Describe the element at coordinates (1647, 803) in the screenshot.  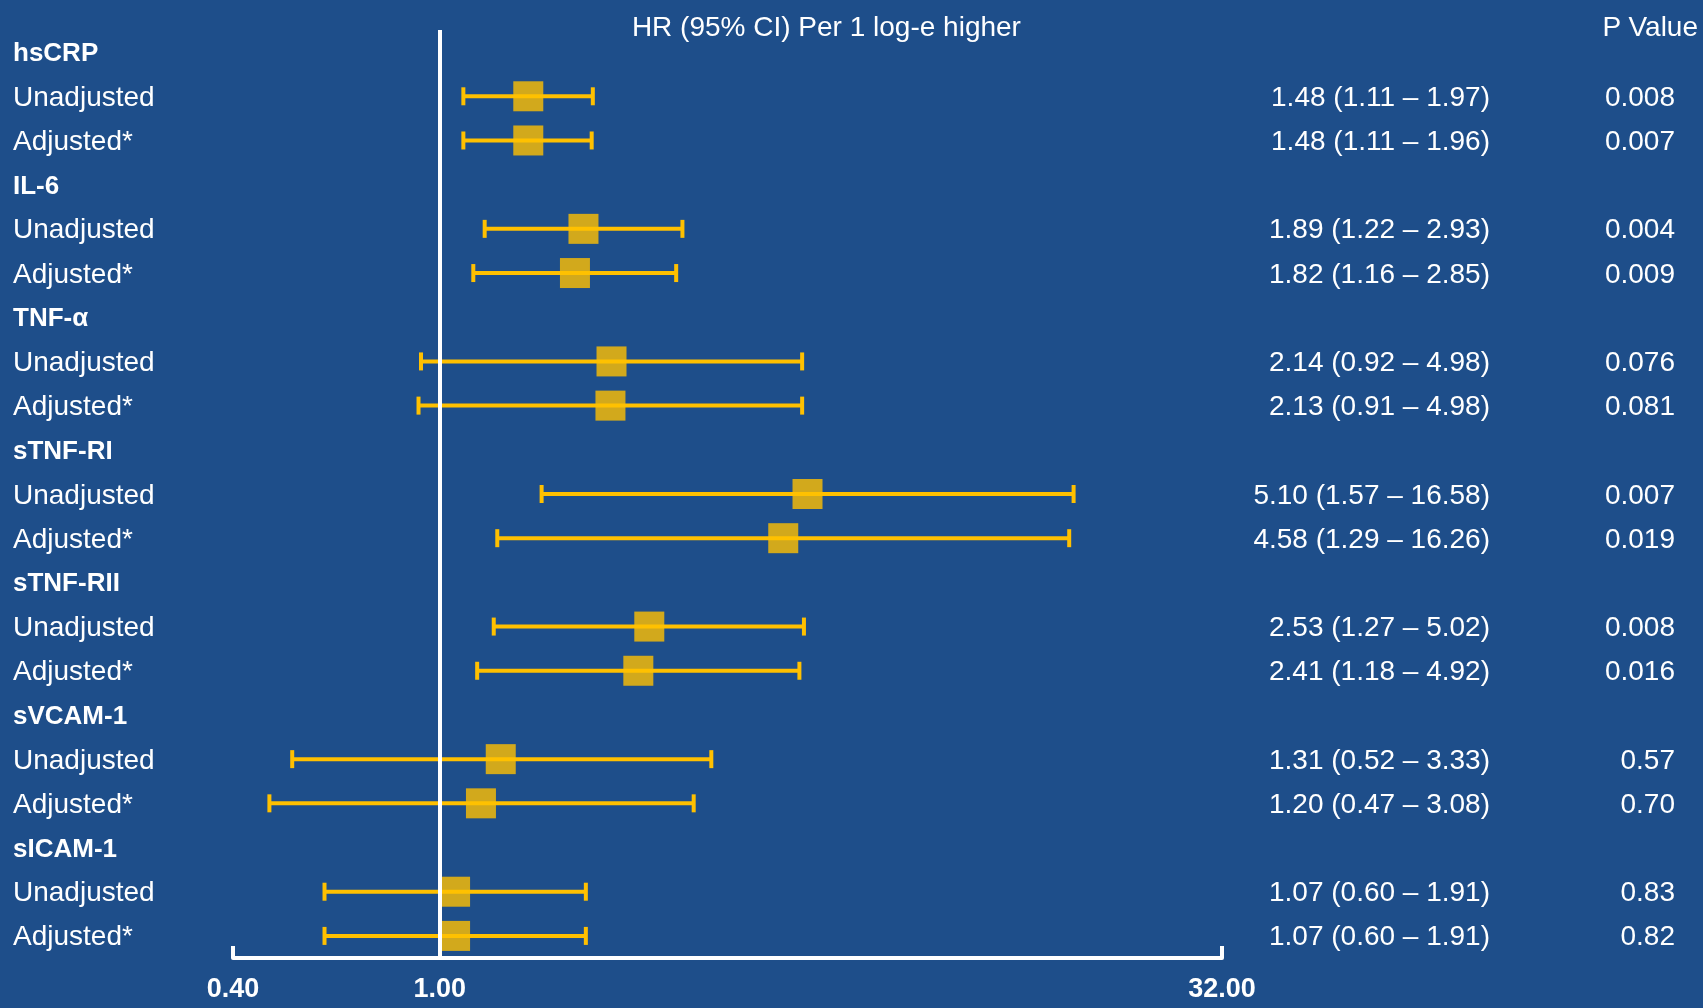
I see `text: 0.70` at that location.